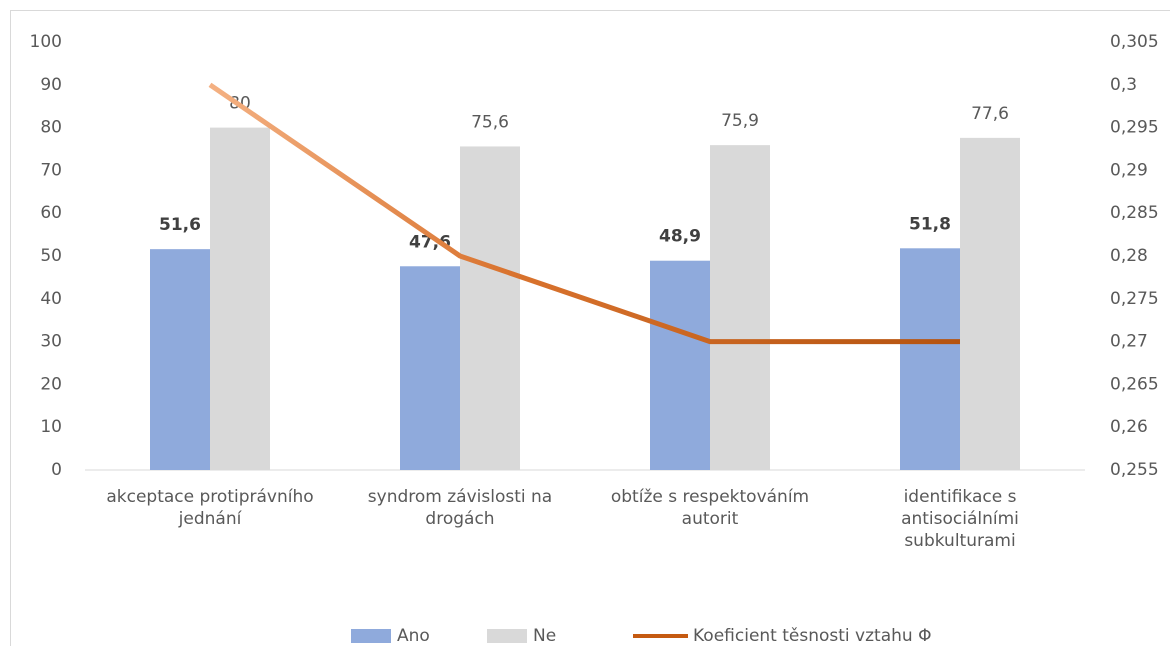  What do you see at coordinates (1129, 342) in the screenshot?
I see `y2-tick-label: 0,27` at bounding box center [1129, 342].